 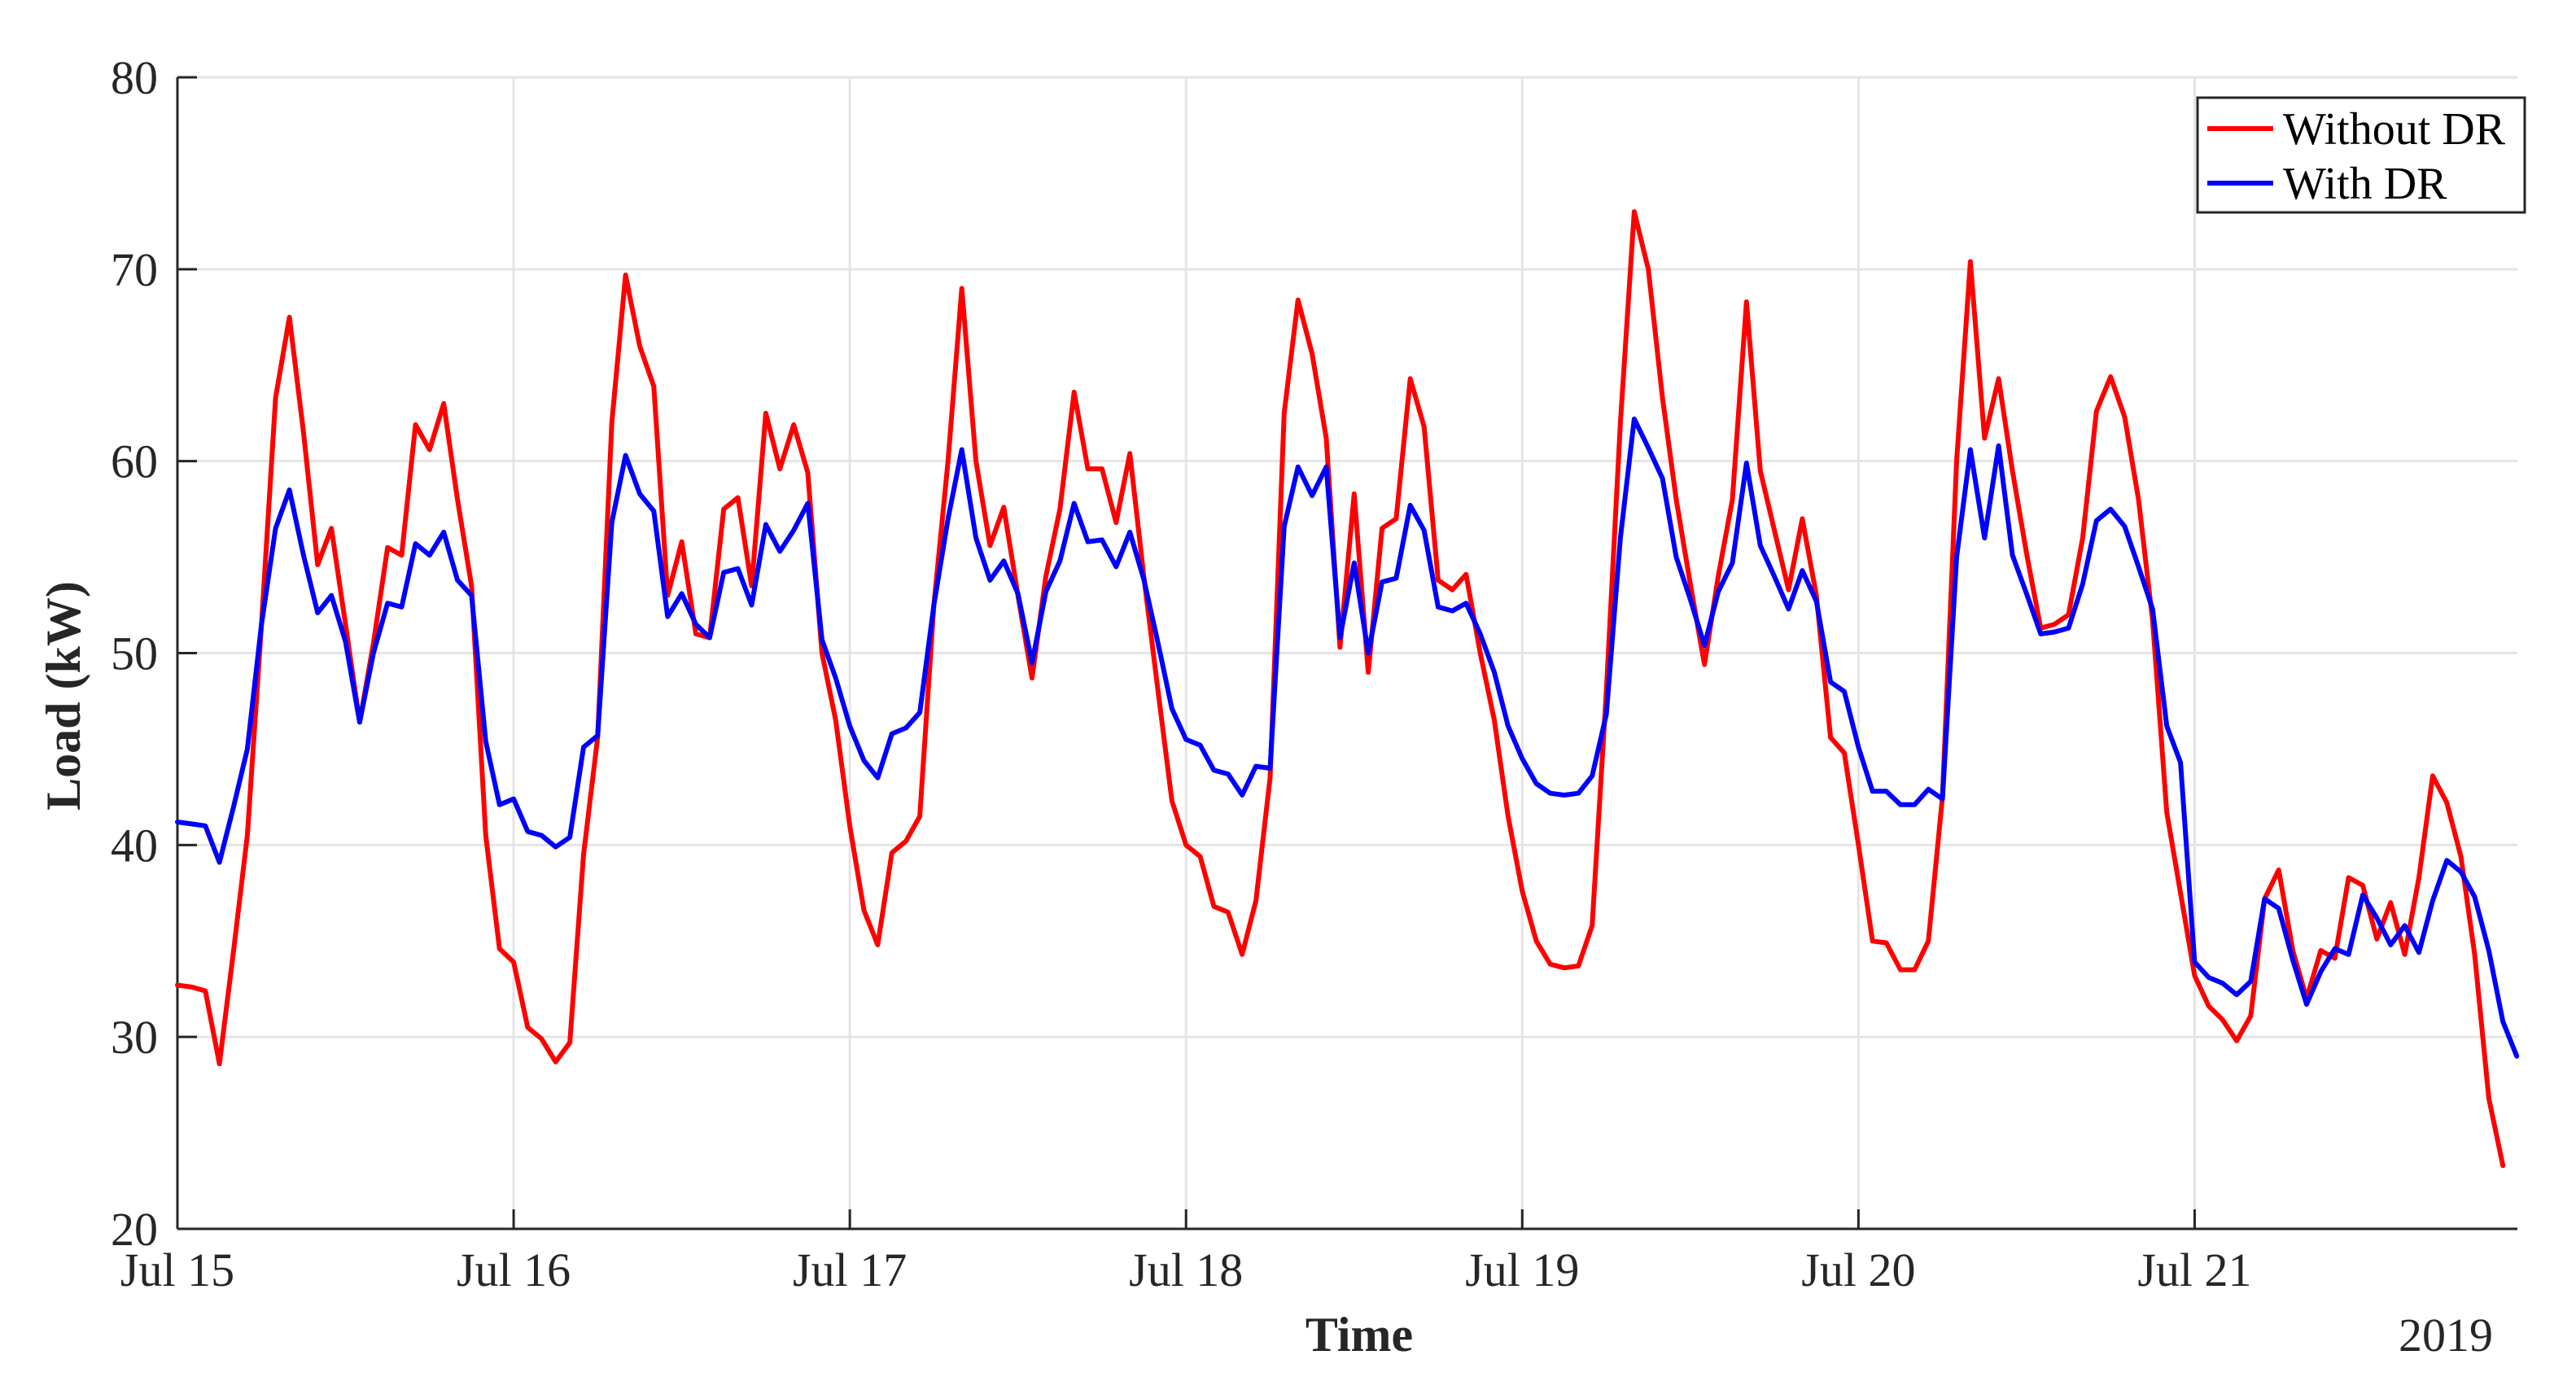 I want to click on y-tick-label: 40, so click(x=134, y=845).